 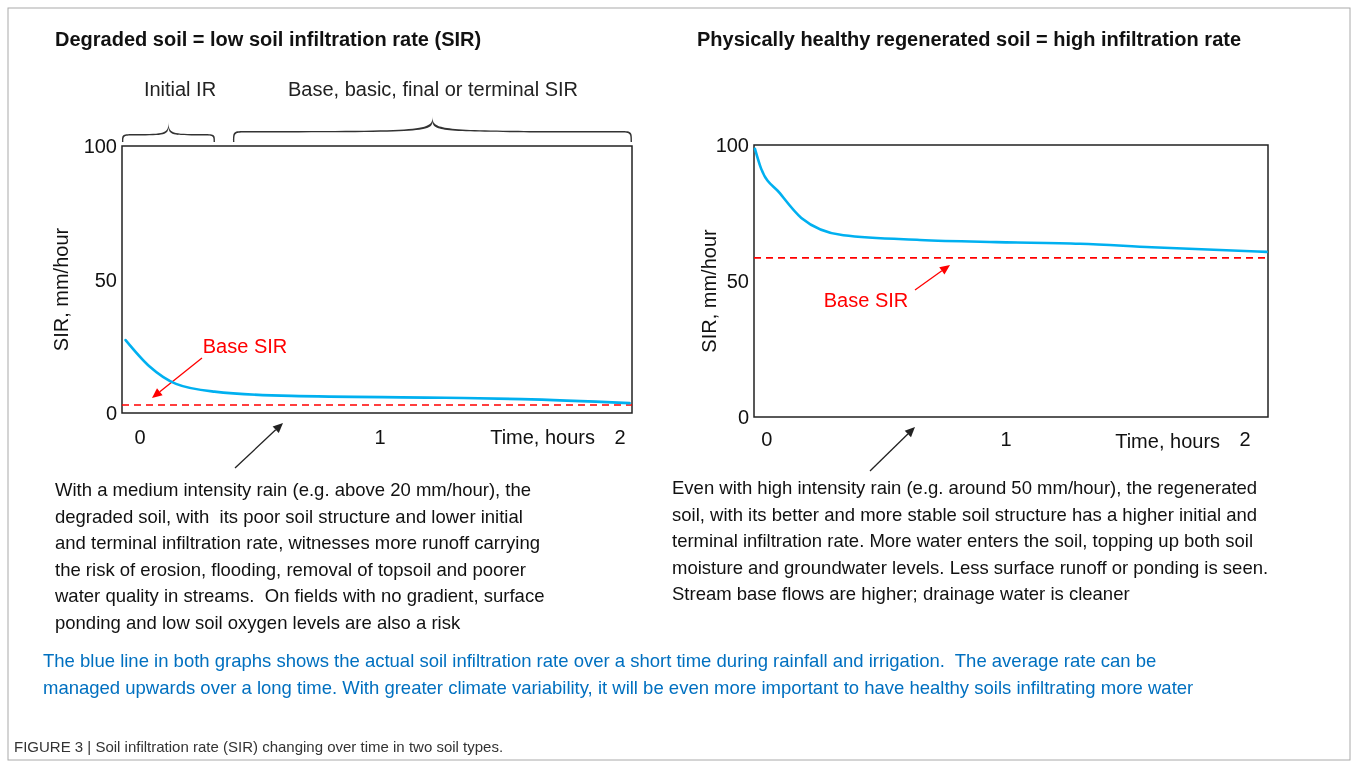 I want to click on chart-title: Degraded soil = low soil infiltration rate (SIR), so click(x=268, y=39).